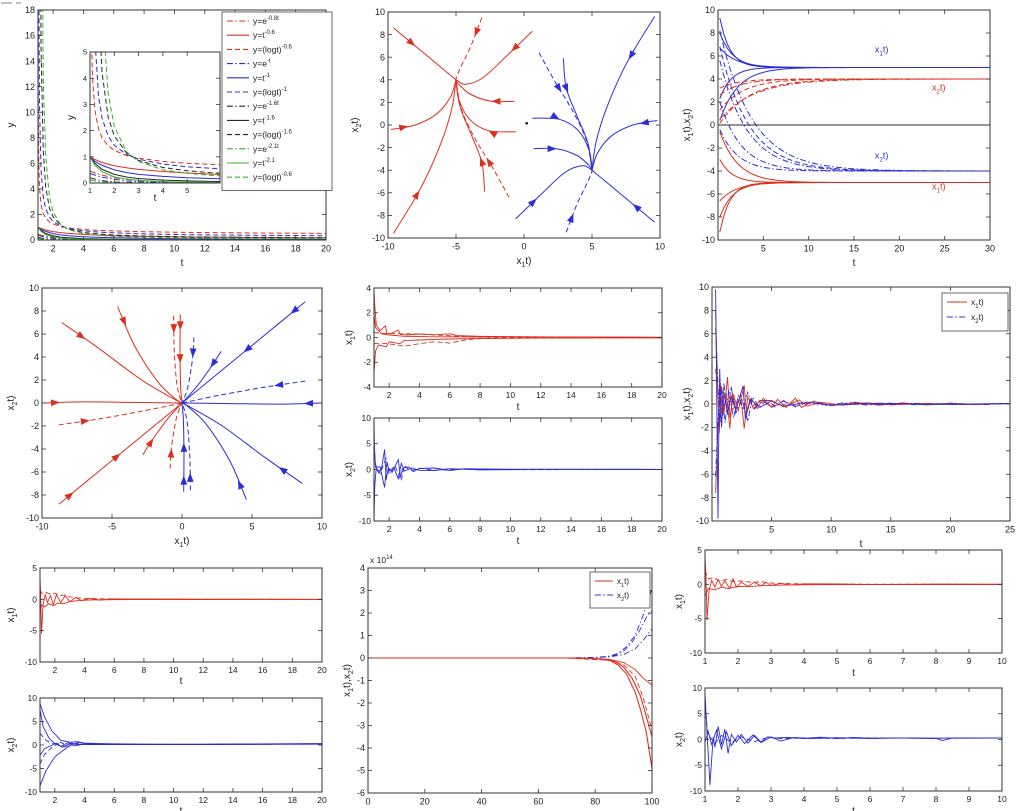  What do you see at coordinates (711, 217) in the screenshot?
I see `y-tick-label: -8` at bounding box center [711, 217].